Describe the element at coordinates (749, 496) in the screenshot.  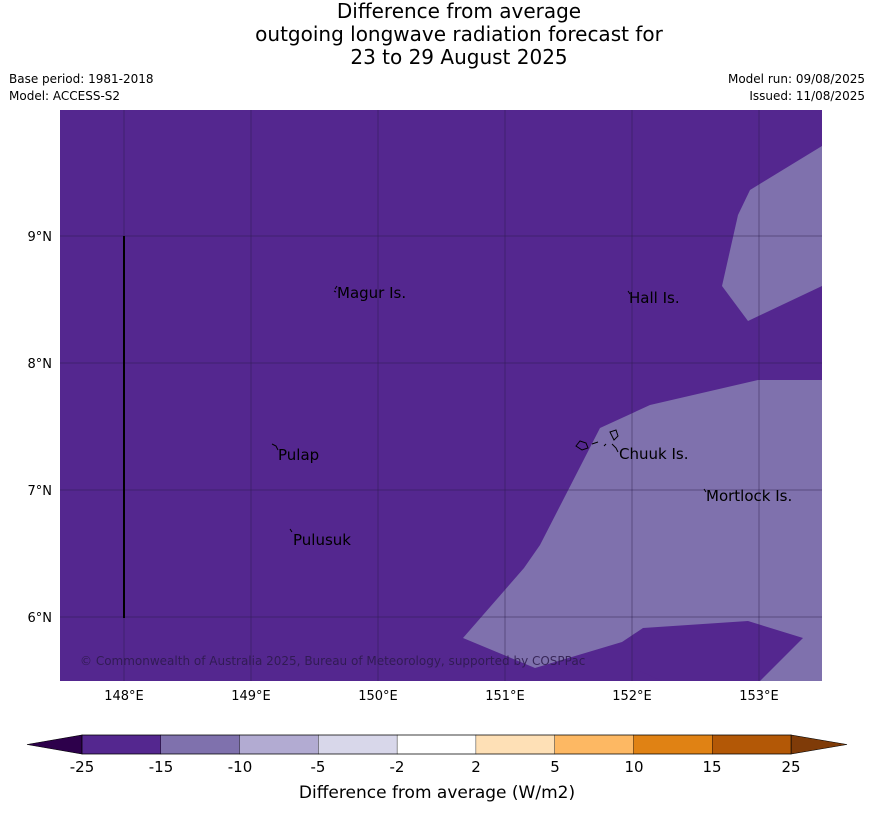
I see `place-label-mortlock: Mortlock Is.` at that location.